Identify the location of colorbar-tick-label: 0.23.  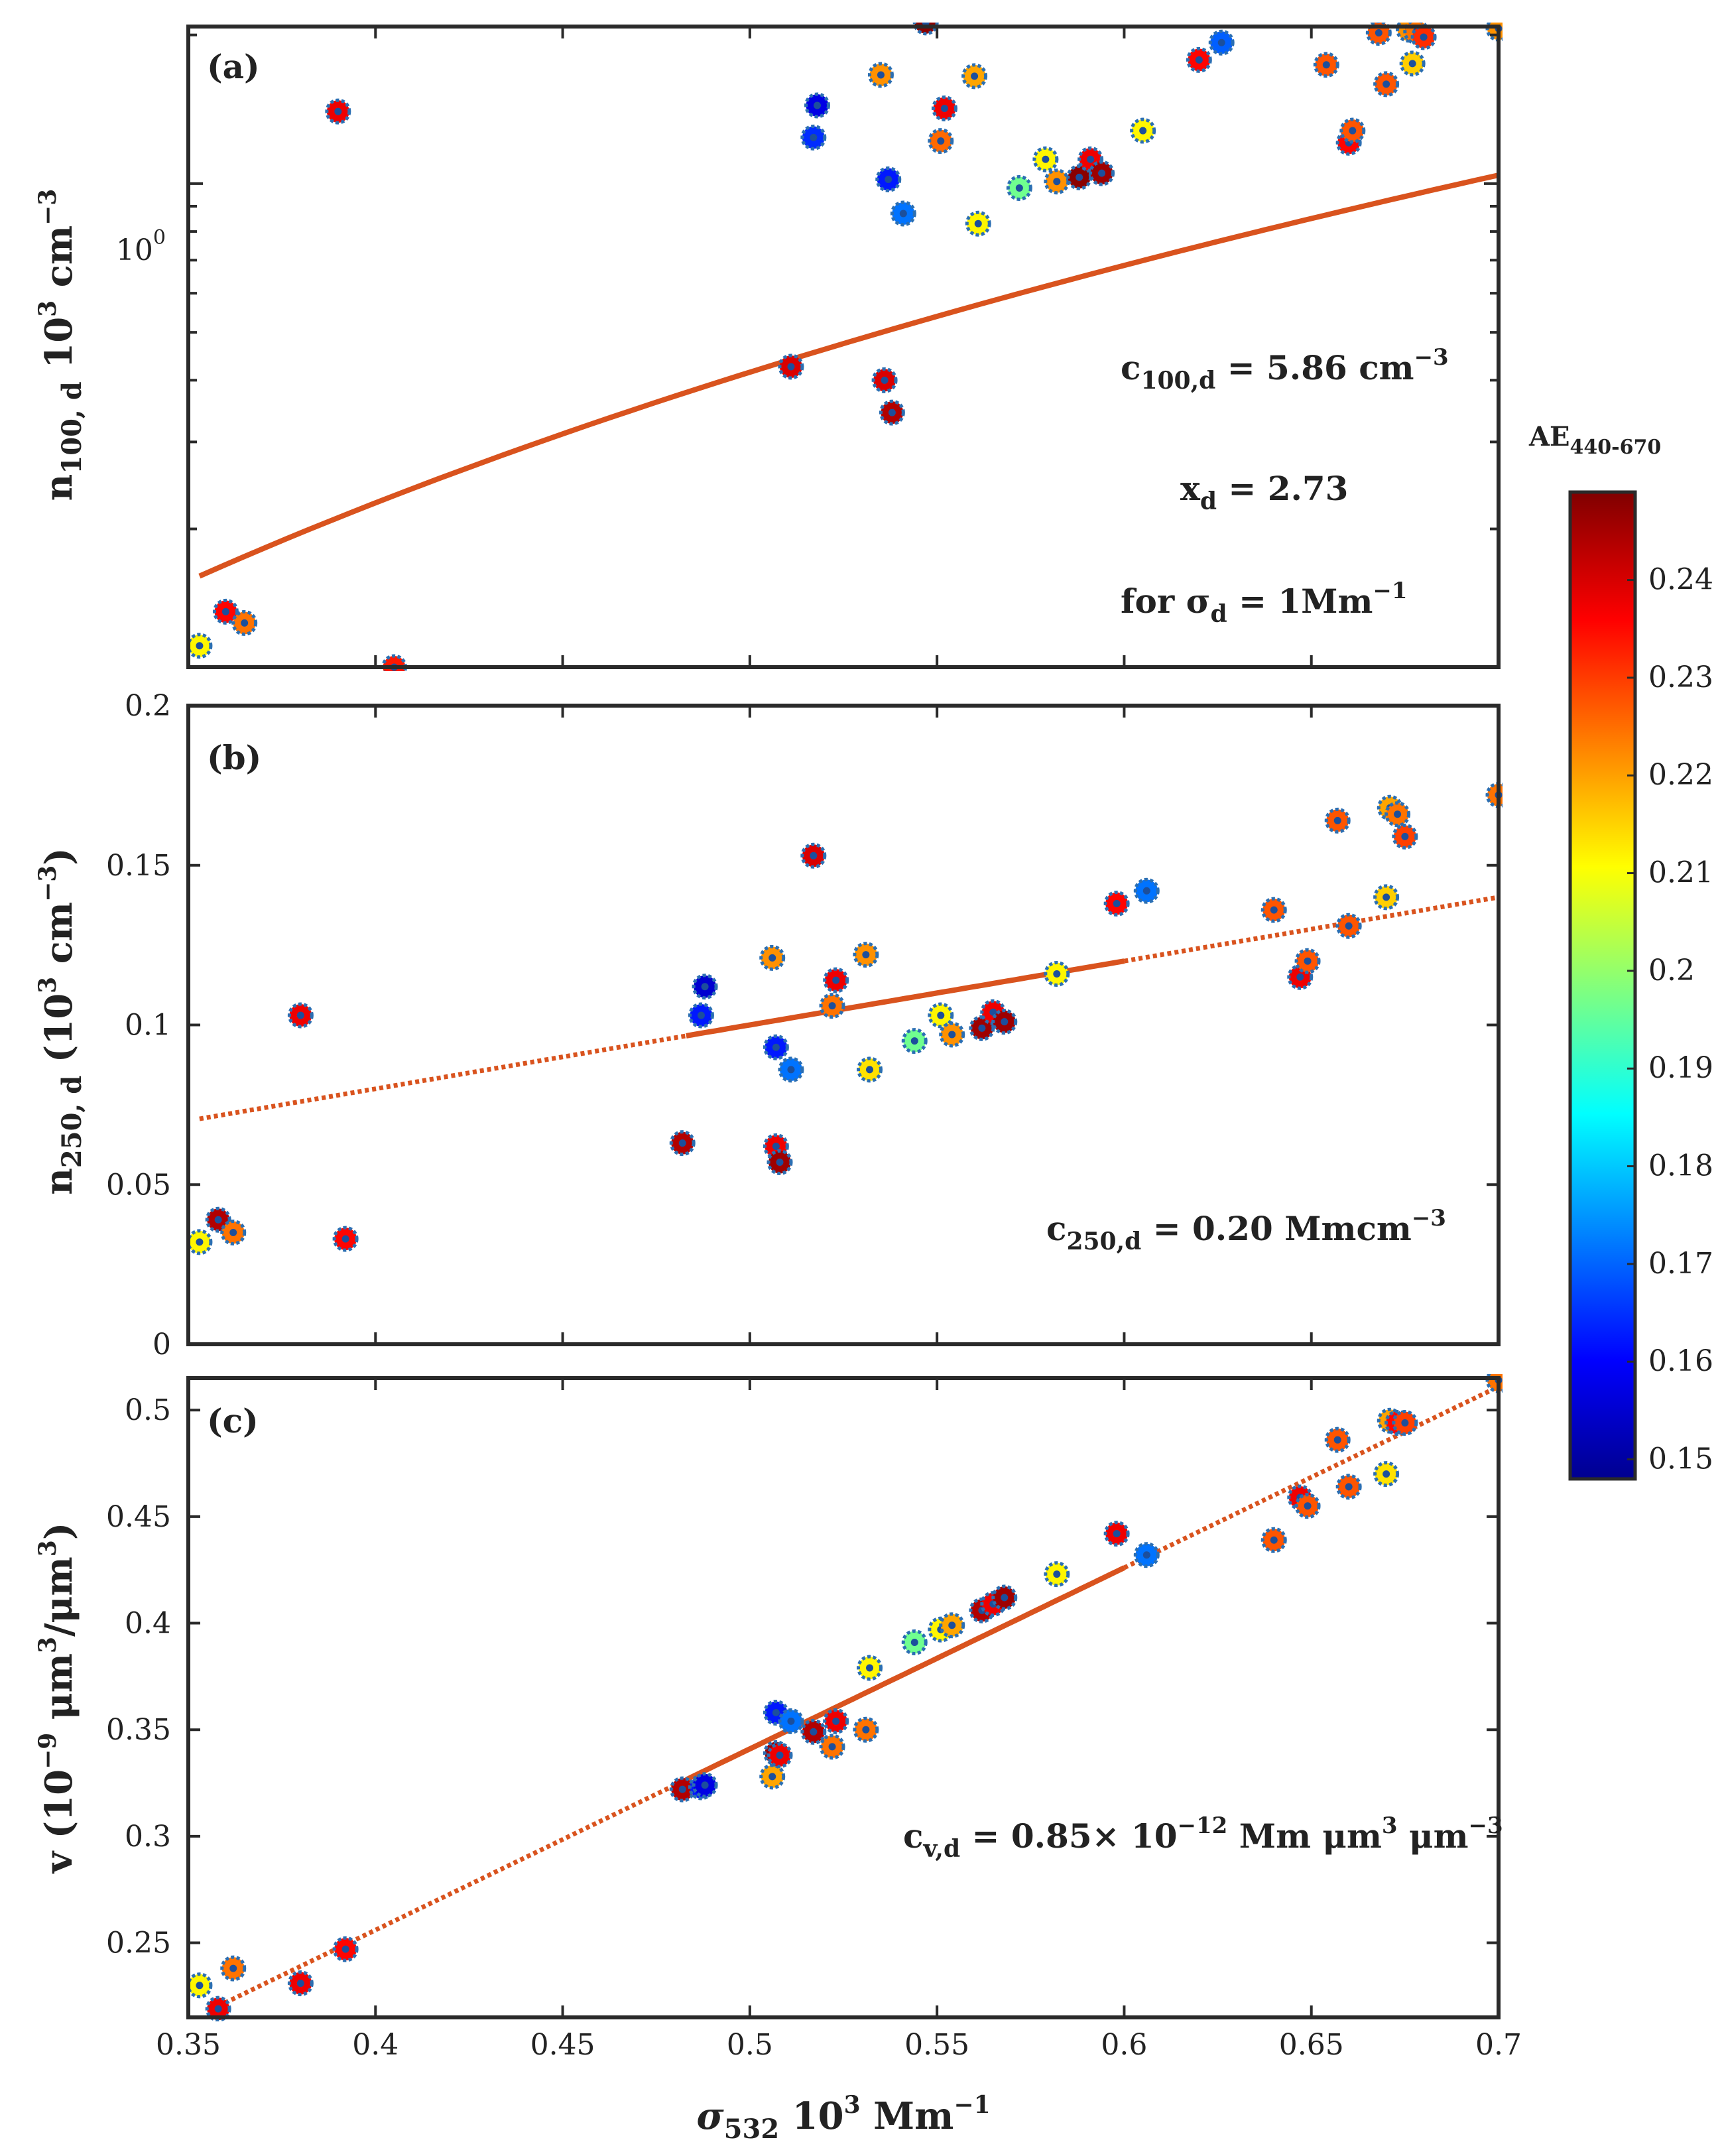
(1680, 677).